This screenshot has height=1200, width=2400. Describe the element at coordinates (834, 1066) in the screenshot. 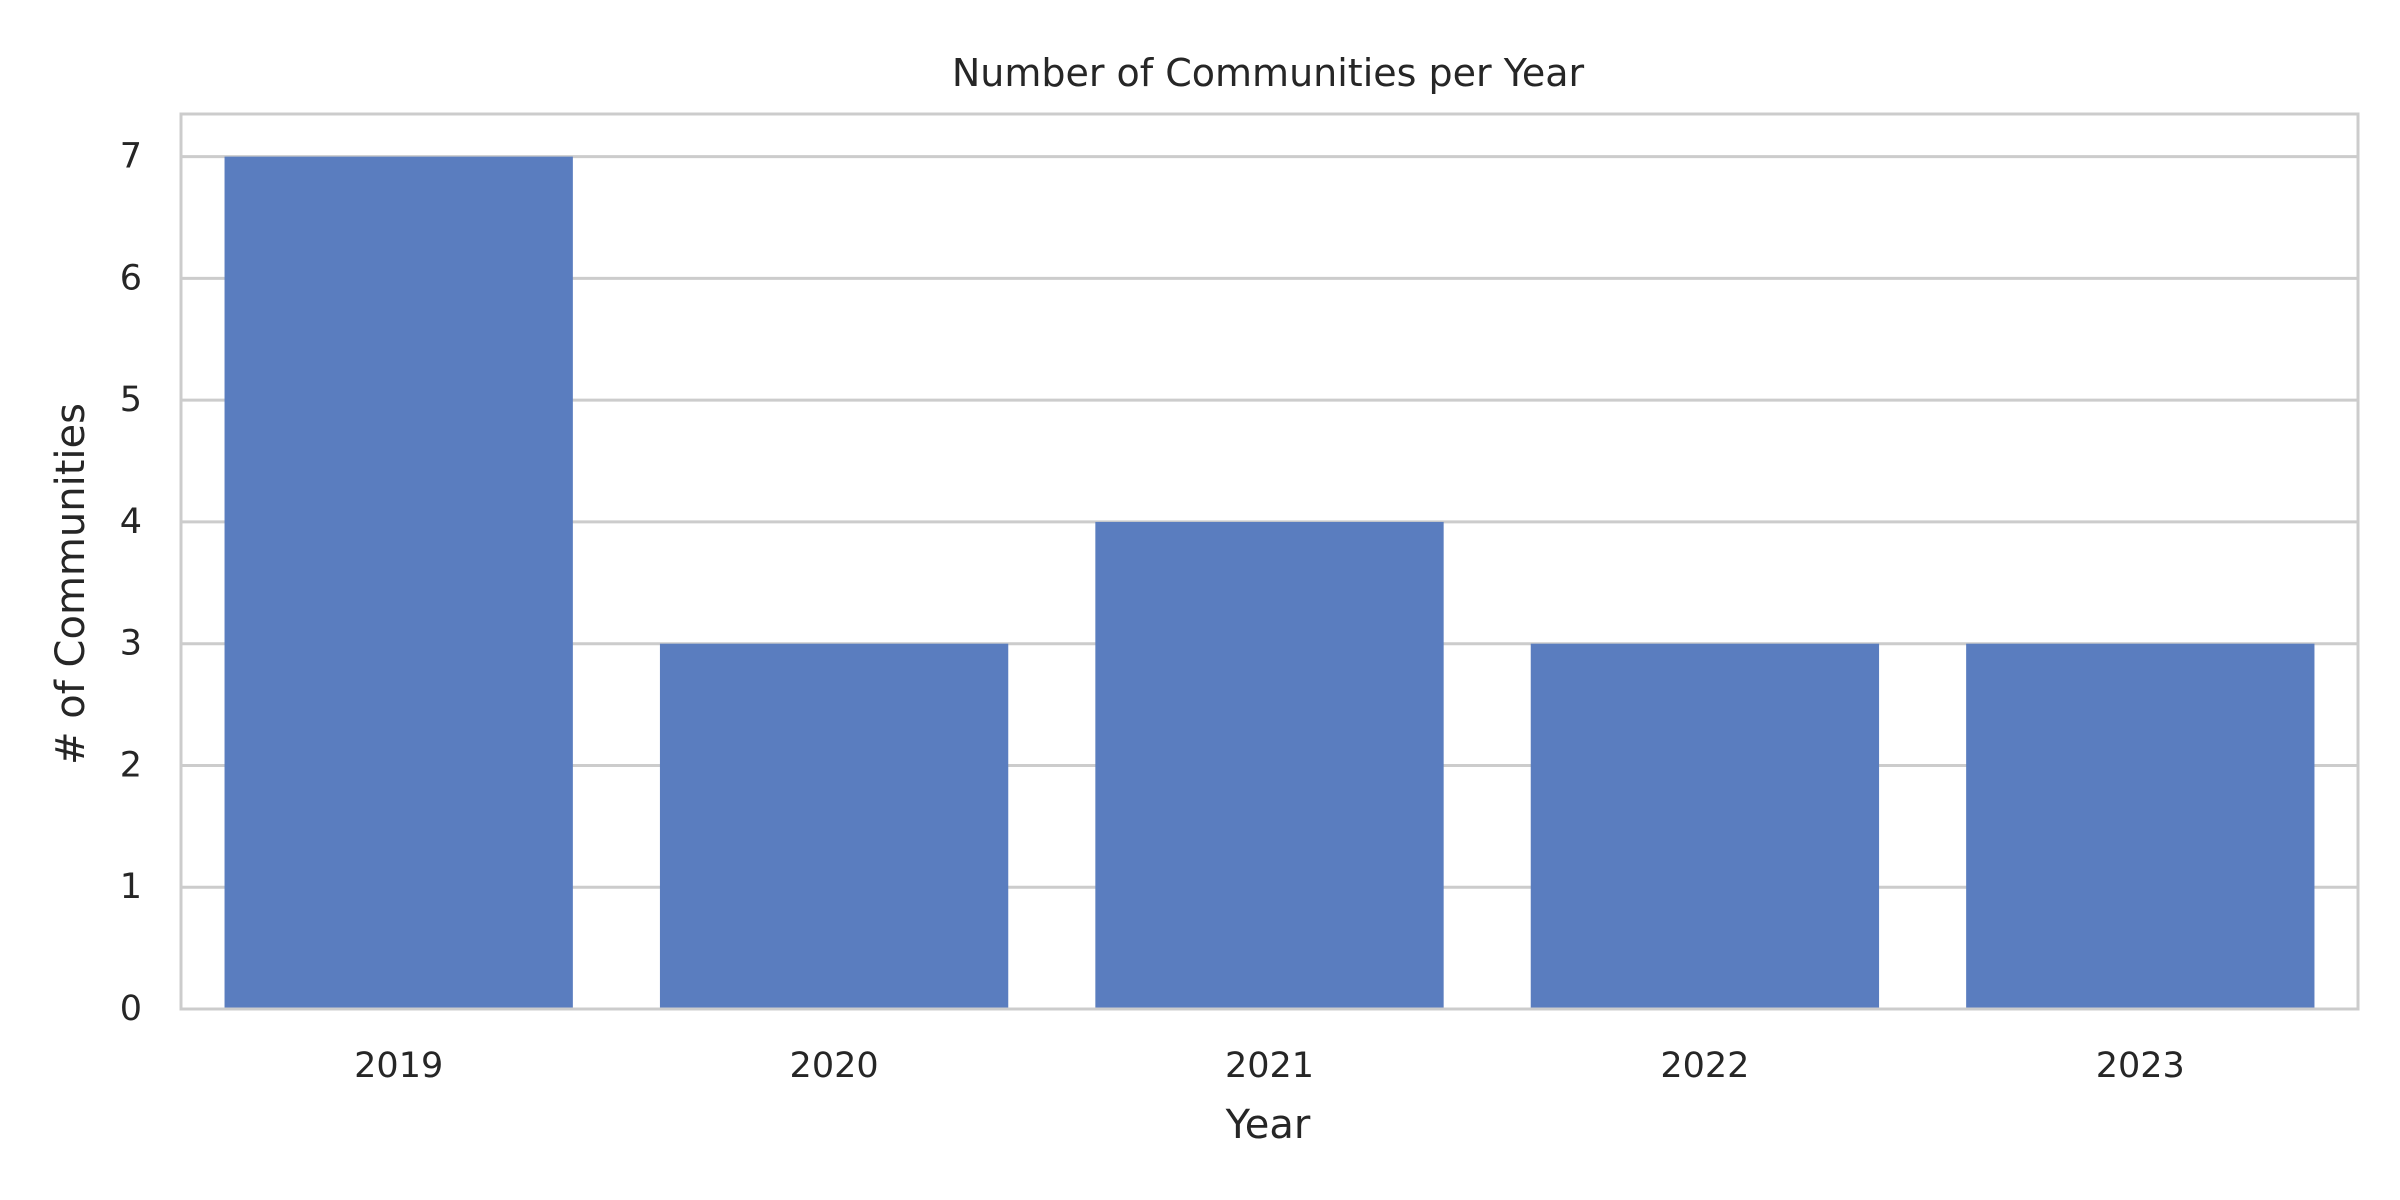

I see `x-tick-label: 2020` at that location.